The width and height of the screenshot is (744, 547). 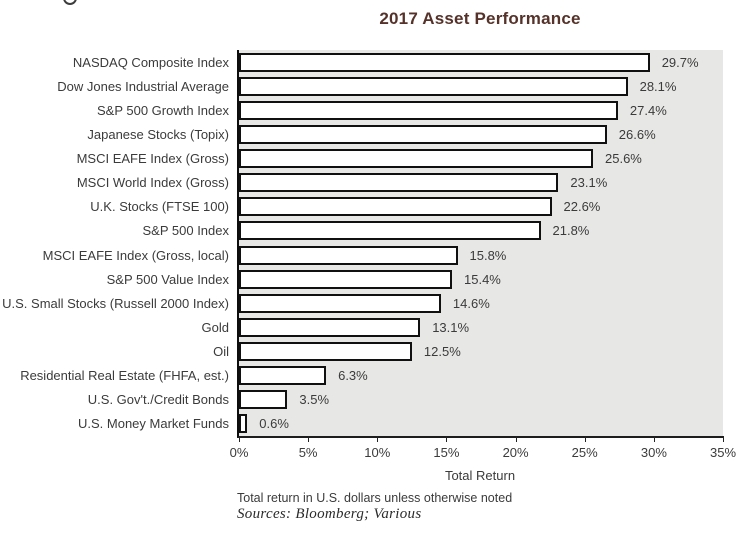 What do you see at coordinates (153, 424) in the screenshot?
I see `category-label: U.S. Money Market Funds` at bounding box center [153, 424].